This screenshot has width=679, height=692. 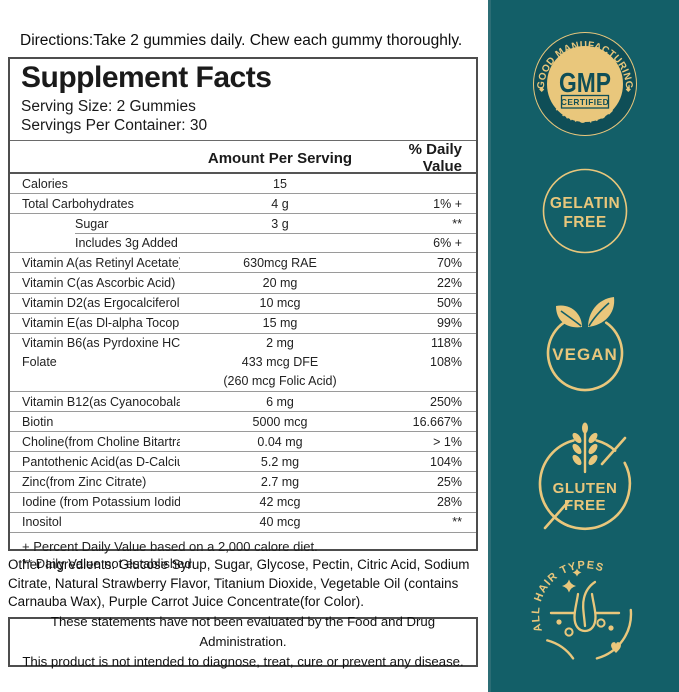 What do you see at coordinates (127, 242) in the screenshot?
I see `nutrient-name: Includes 3g Added Sugars` at bounding box center [127, 242].